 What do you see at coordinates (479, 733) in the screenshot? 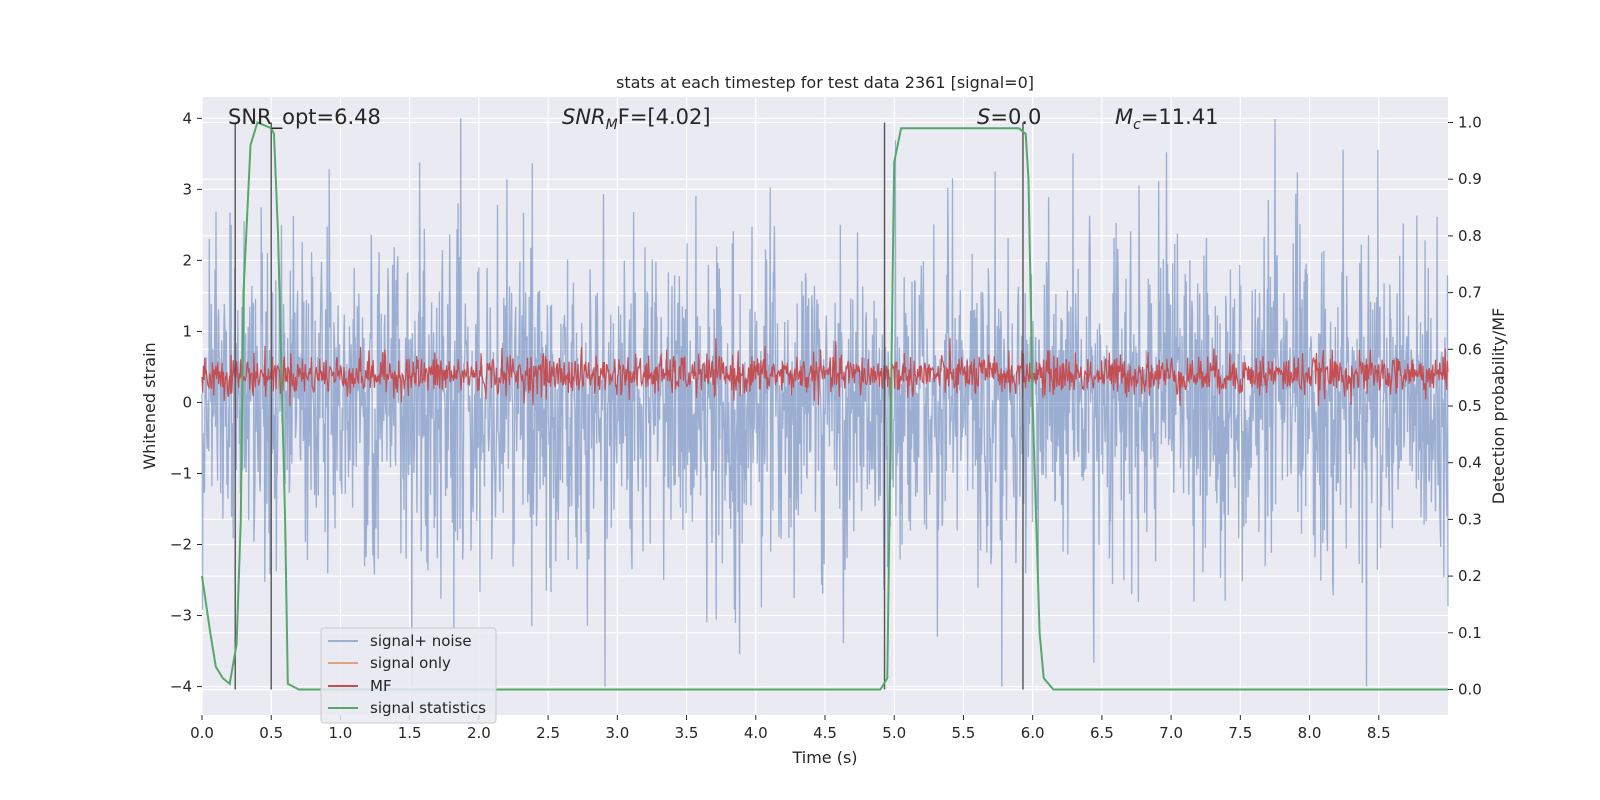
I see `x-tick-label: 2.0` at bounding box center [479, 733].